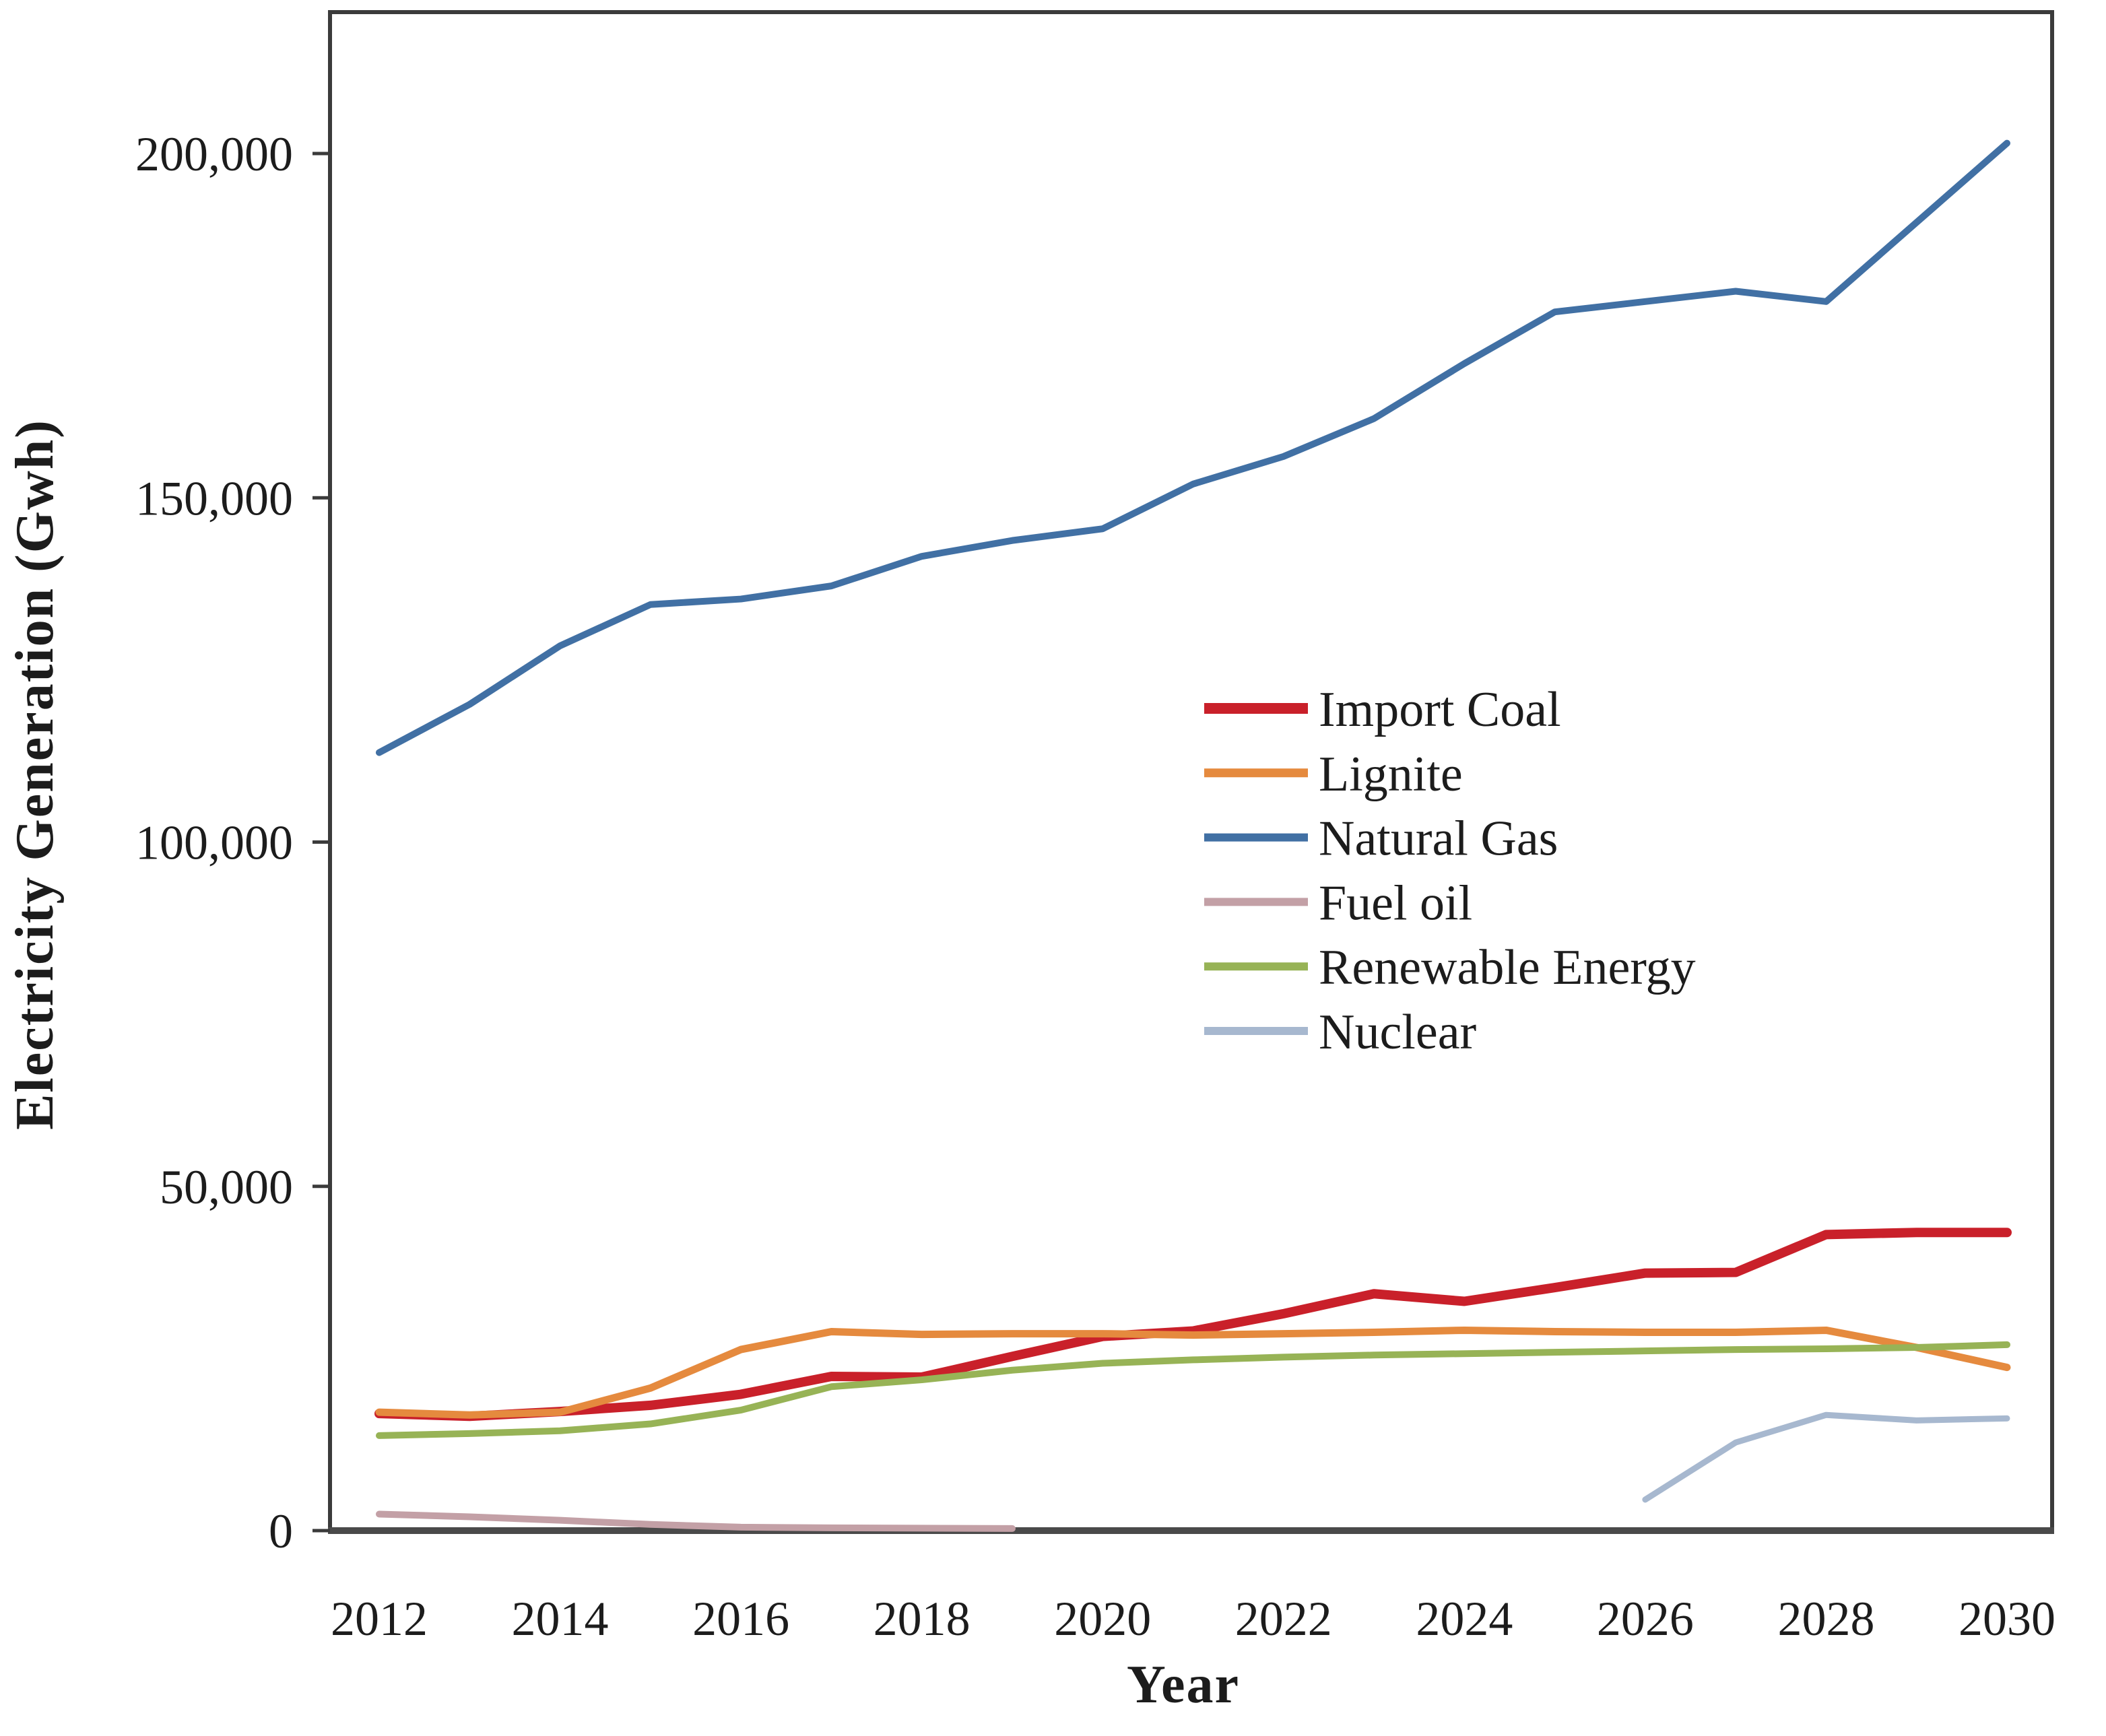 The height and width of the screenshot is (1736, 2106). What do you see at coordinates (1465, 1619) in the screenshot?
I see `x-tick-label: 2024` at bounding box center [1465, 1619].